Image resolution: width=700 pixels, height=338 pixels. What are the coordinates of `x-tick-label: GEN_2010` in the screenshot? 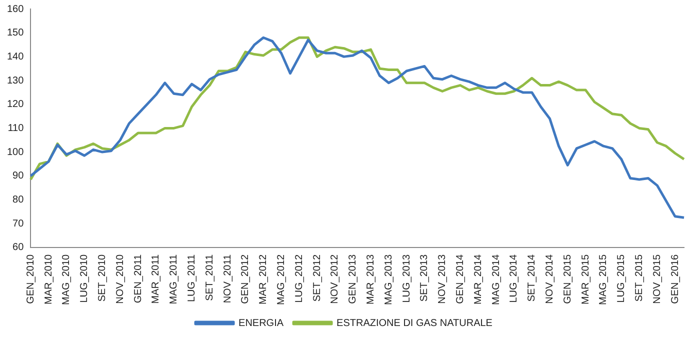 It's located at (30, 279).